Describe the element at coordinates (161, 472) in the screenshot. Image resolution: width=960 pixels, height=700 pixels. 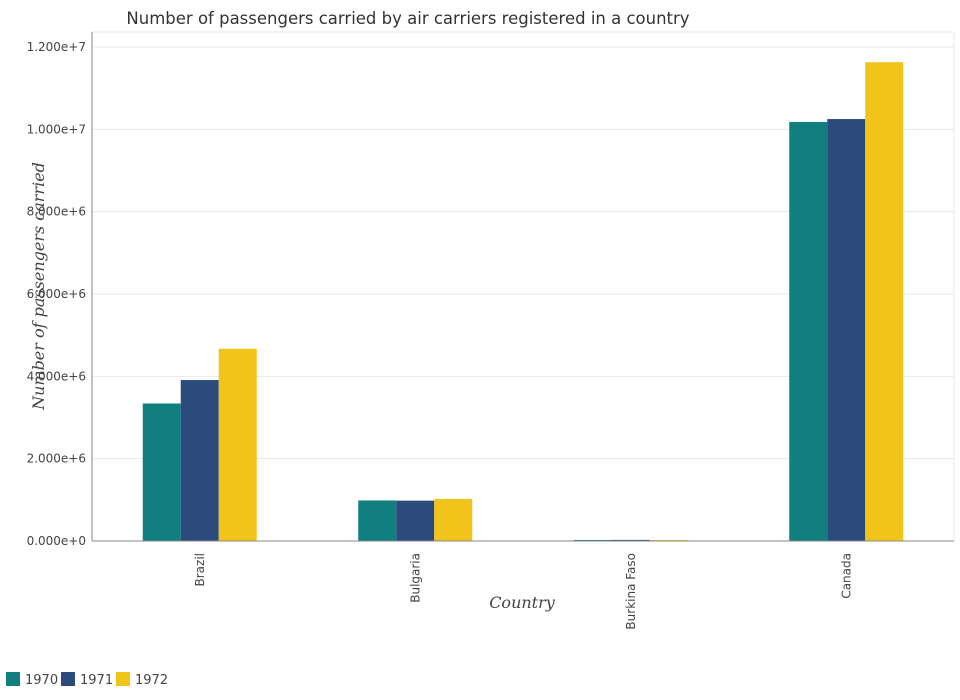
I see `bar-1970-brazil` at that location.